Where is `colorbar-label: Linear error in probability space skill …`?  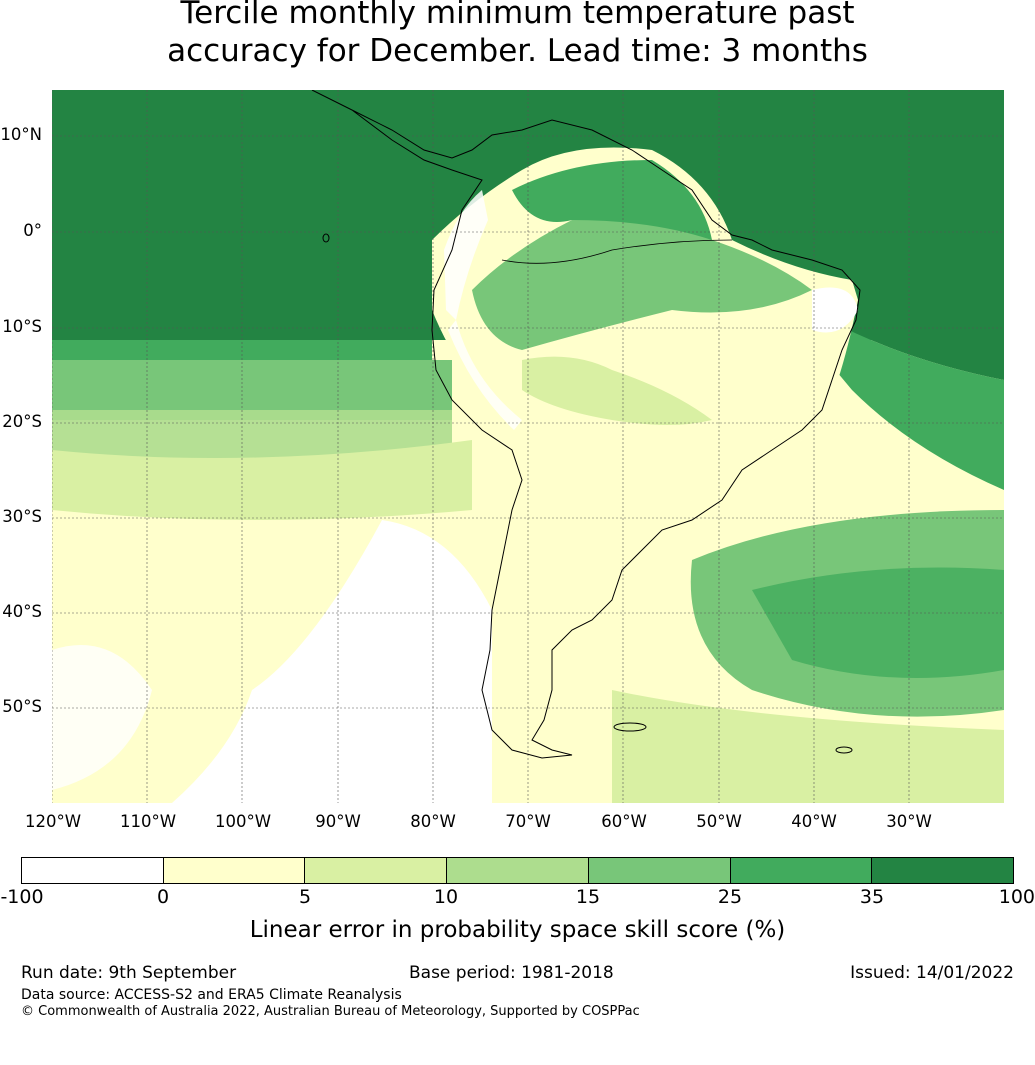 colorbar-label: Linear error in probability space skill … is located at coordinates (517, 930).